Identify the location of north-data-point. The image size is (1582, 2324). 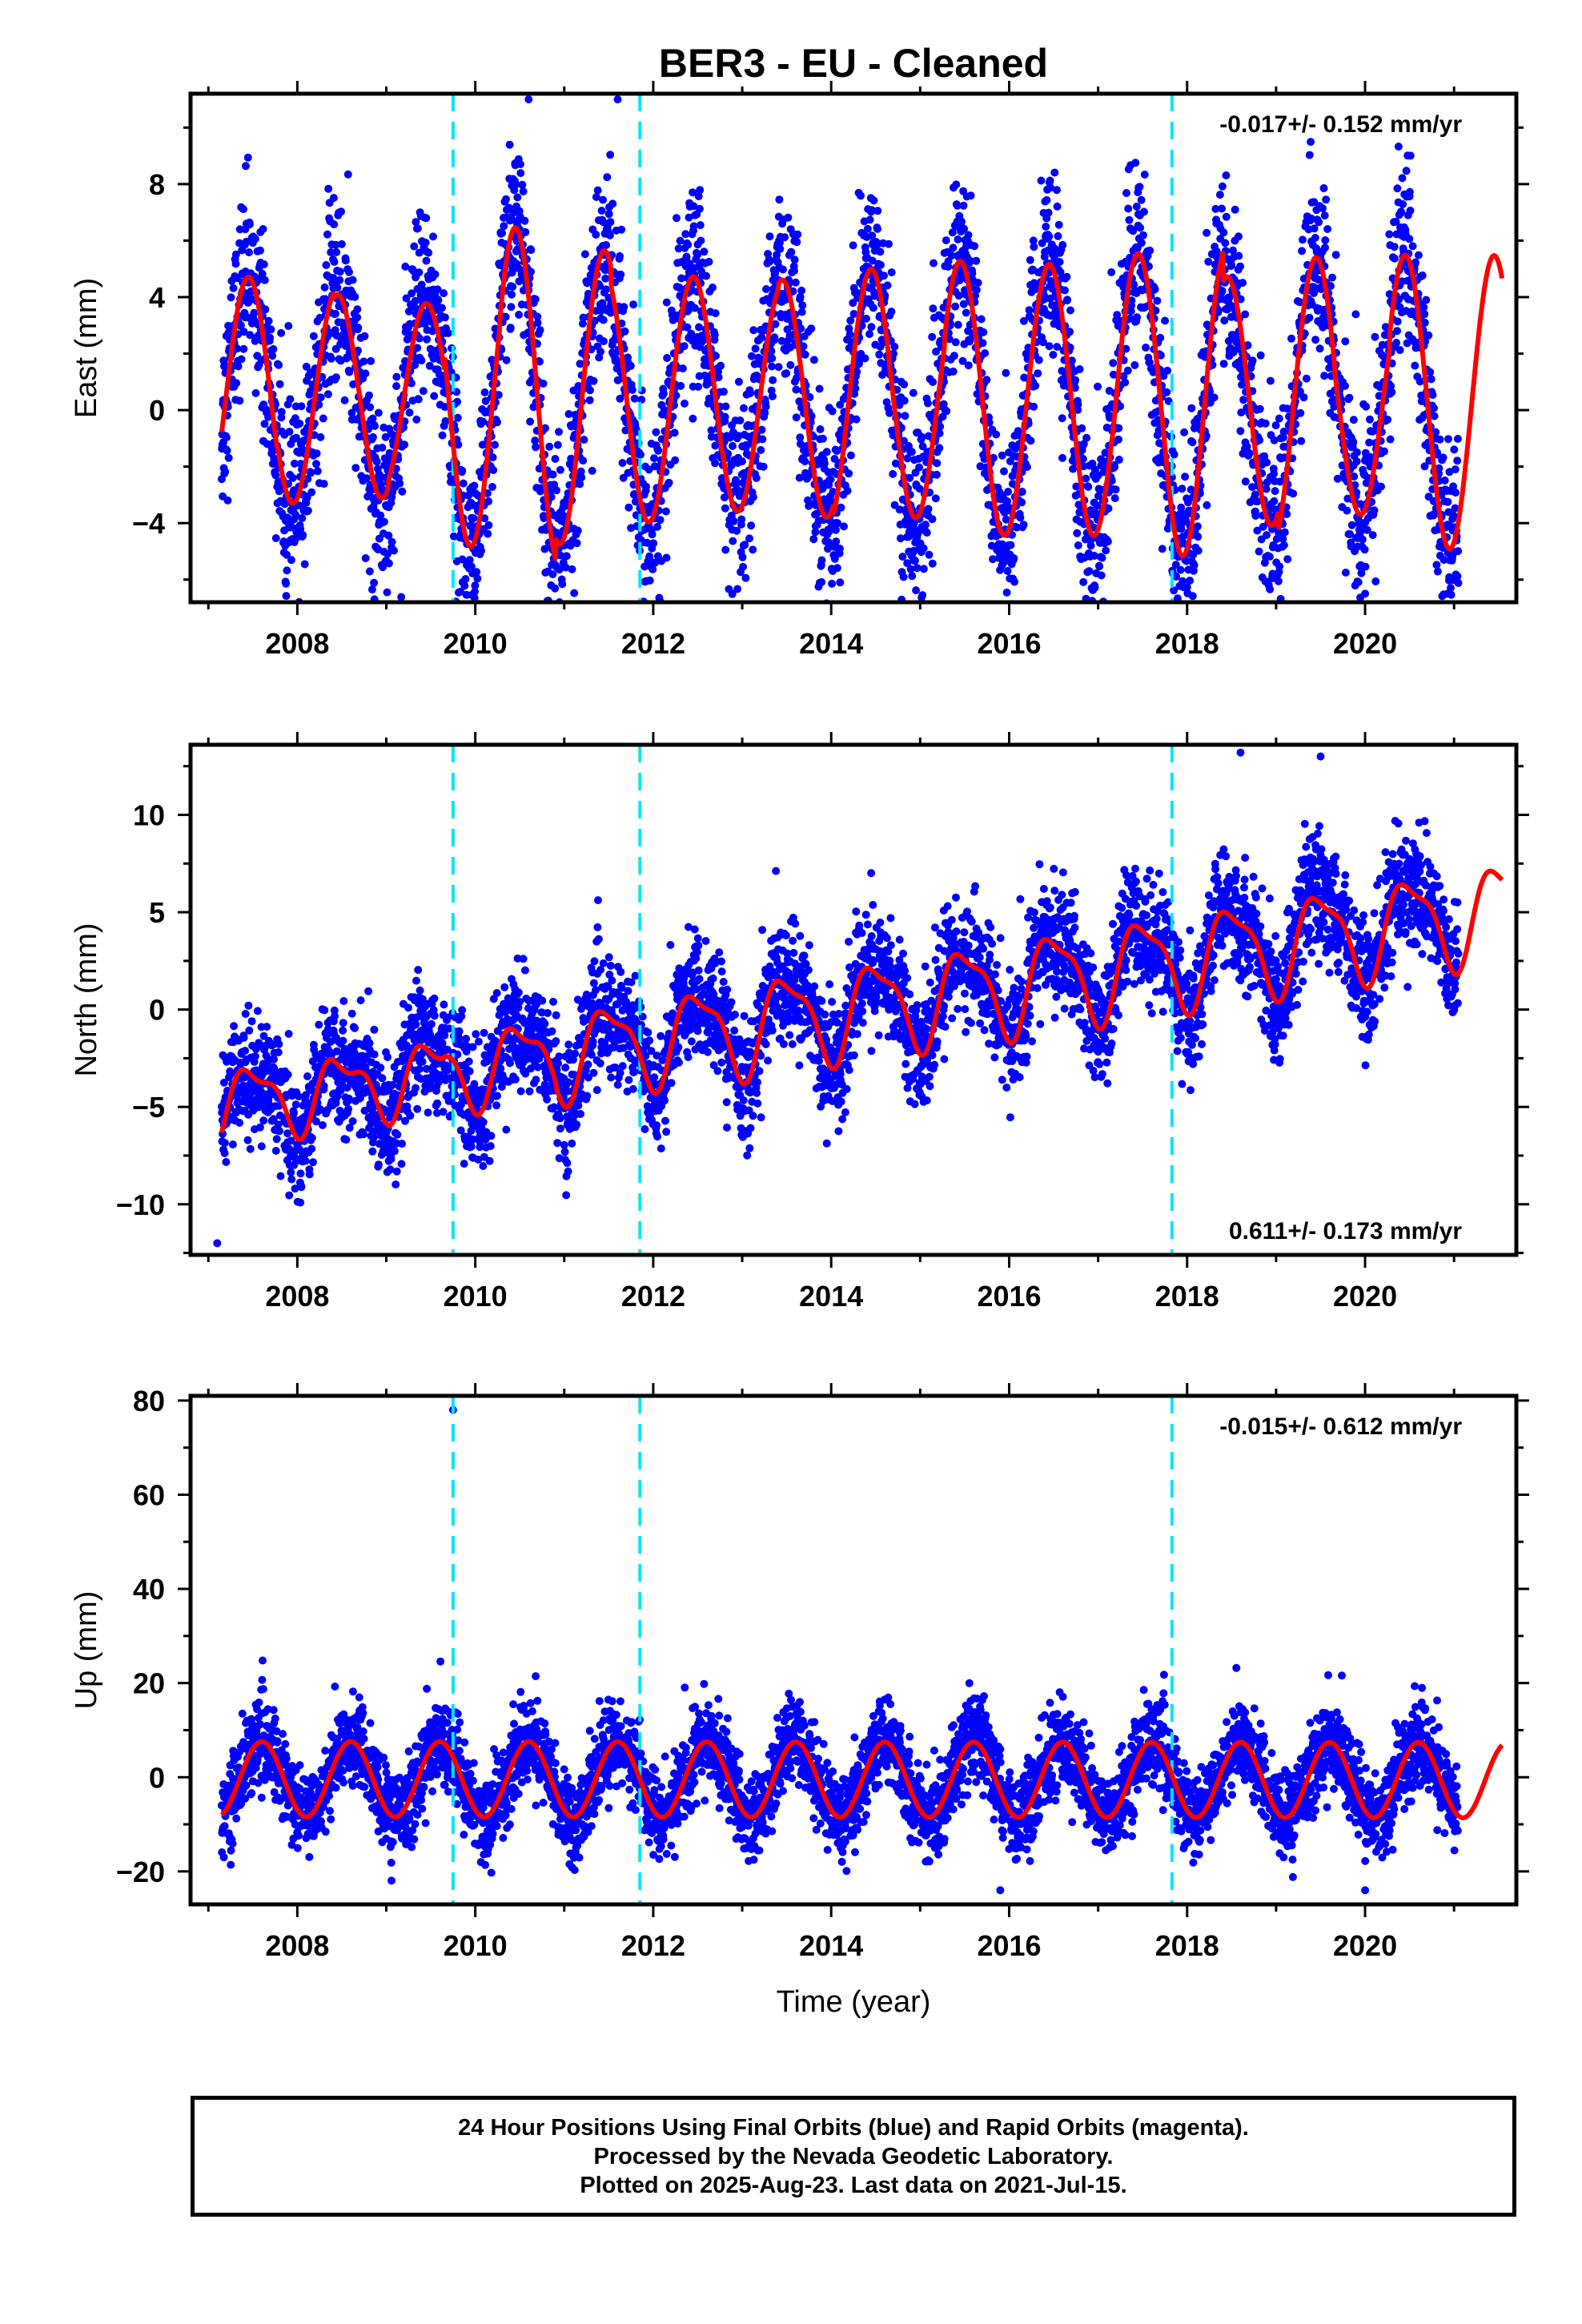
(224, 1153).